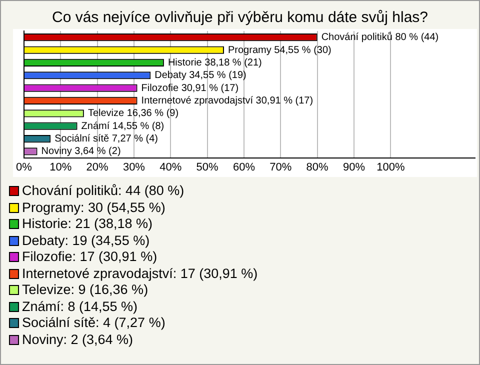  Describe the element at coordinates (215, 62) in the screenshot. I see `data-label: Historie 38,18 % (21)` at that location.